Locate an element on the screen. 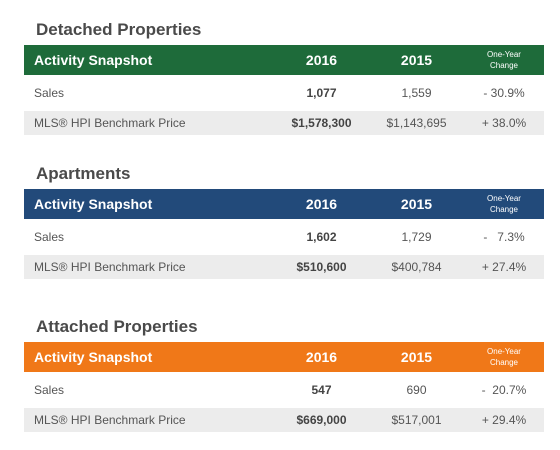  value-2015: $517,001 is located at coordinates (416, 420).